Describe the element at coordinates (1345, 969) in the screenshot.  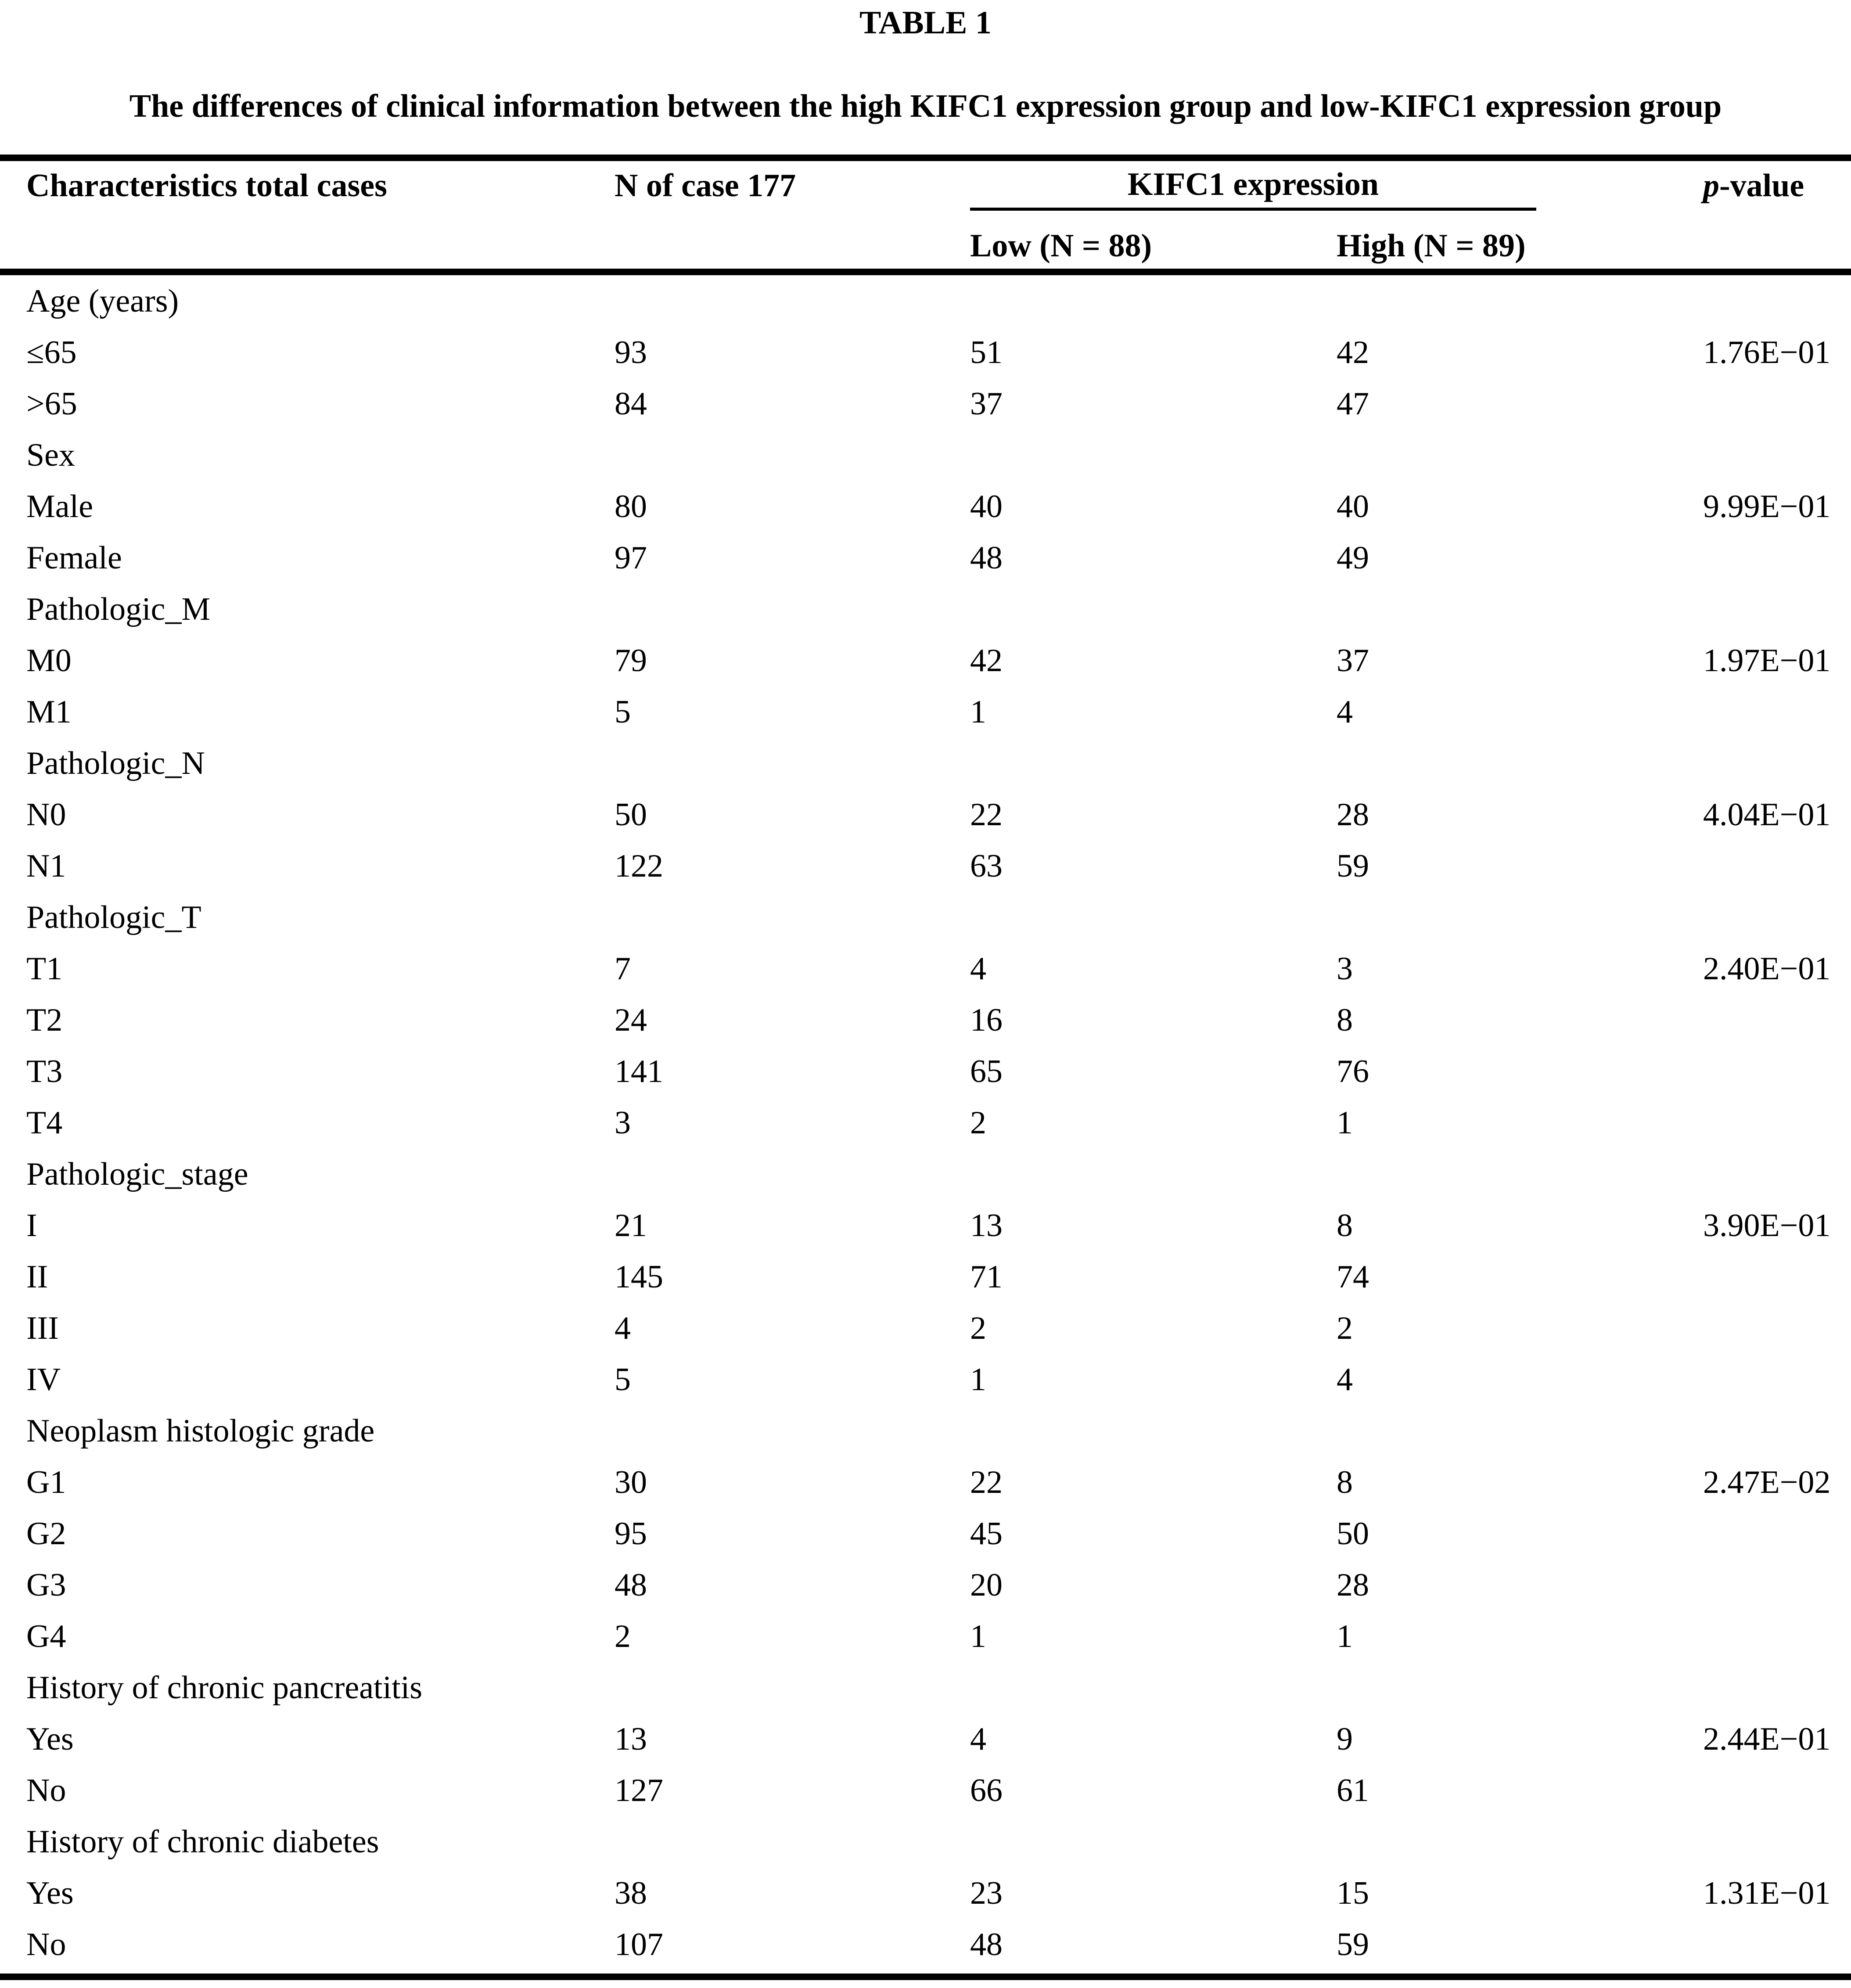
I see `cell-high-expression: 3` at that location.